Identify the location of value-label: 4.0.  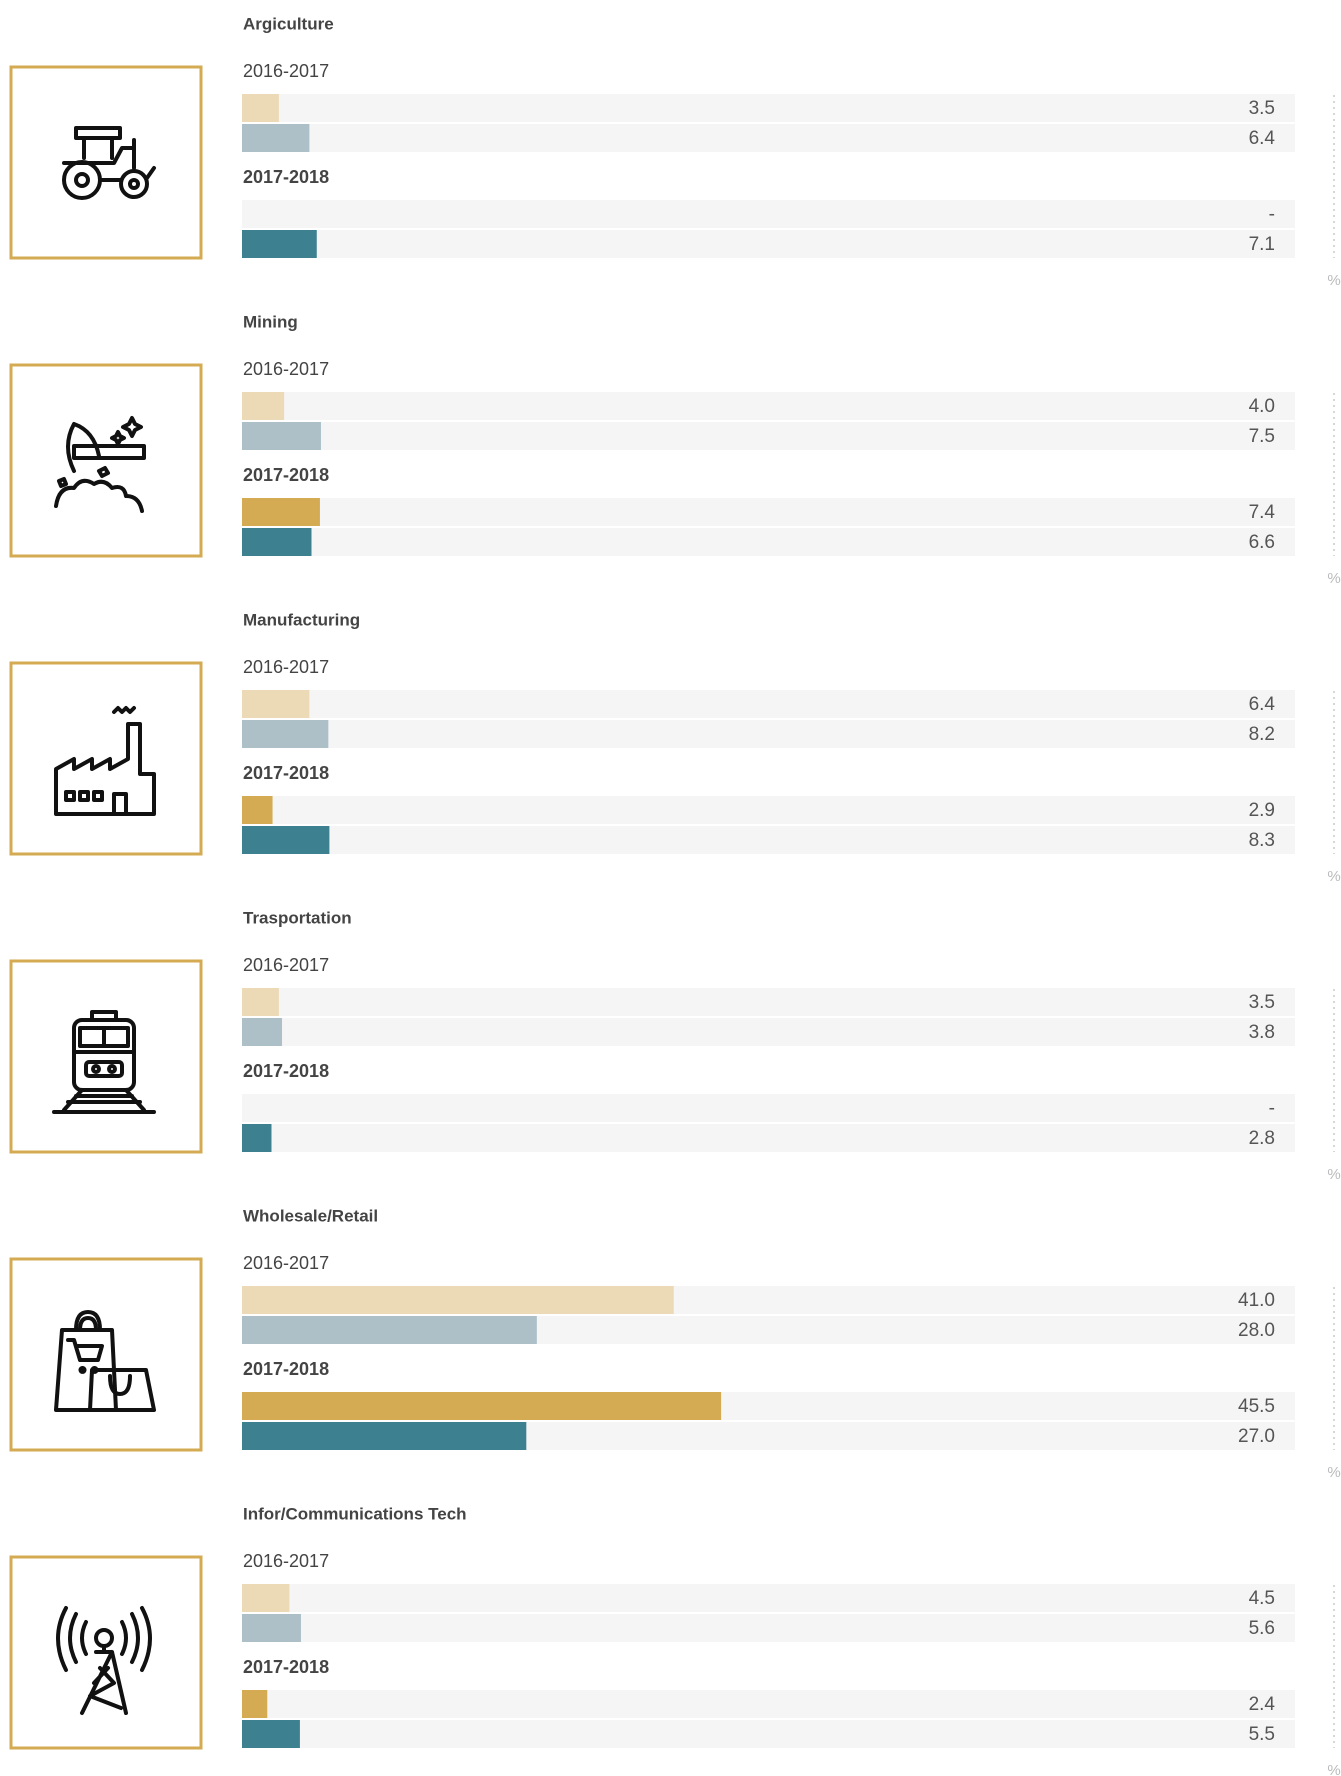
(1262, 406).